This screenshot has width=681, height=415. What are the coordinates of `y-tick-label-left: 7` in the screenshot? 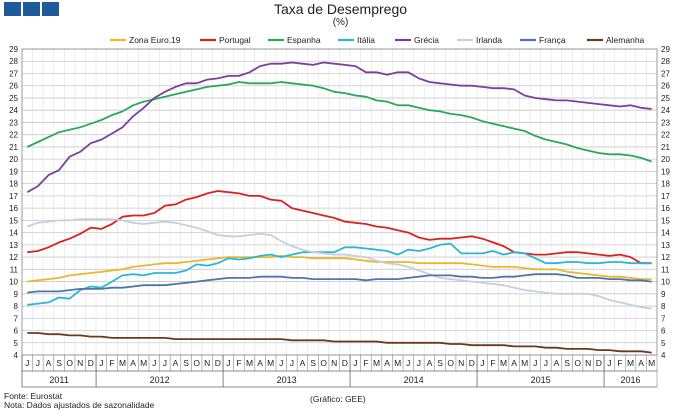 It's located at (16, 318).